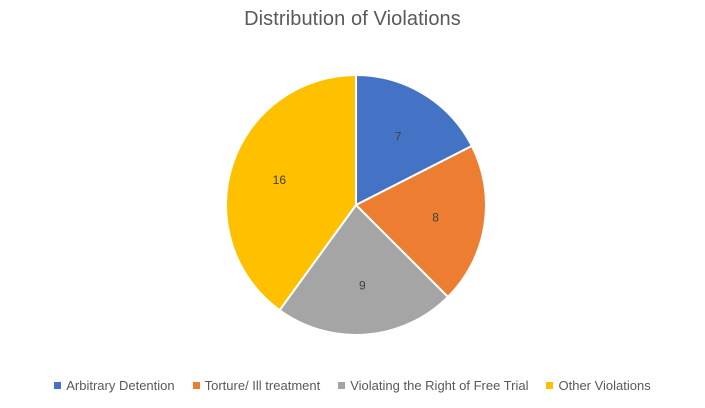  I want to click on legend-item-torture: Torture/ Ill treatment, so click(256, 385).